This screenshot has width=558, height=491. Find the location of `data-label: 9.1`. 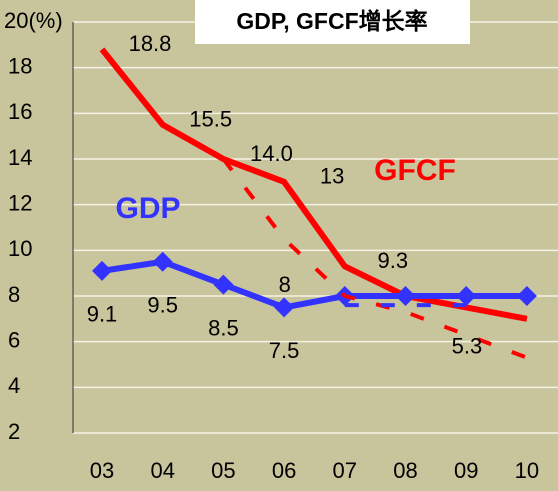

data-label: 9.1 is located at coordinates (102, 314).